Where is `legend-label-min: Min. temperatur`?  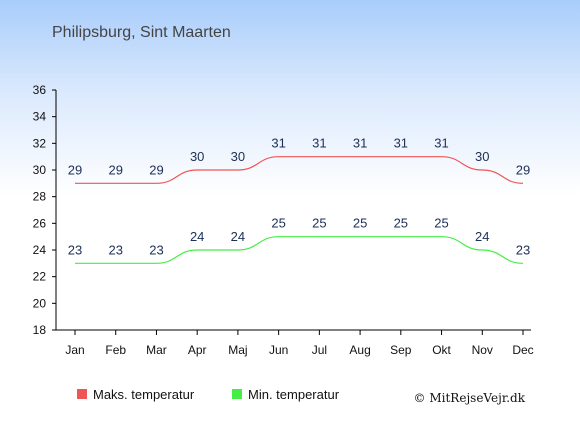 legend-label-min: Min. temperatur is located at coordinates (294, 394).